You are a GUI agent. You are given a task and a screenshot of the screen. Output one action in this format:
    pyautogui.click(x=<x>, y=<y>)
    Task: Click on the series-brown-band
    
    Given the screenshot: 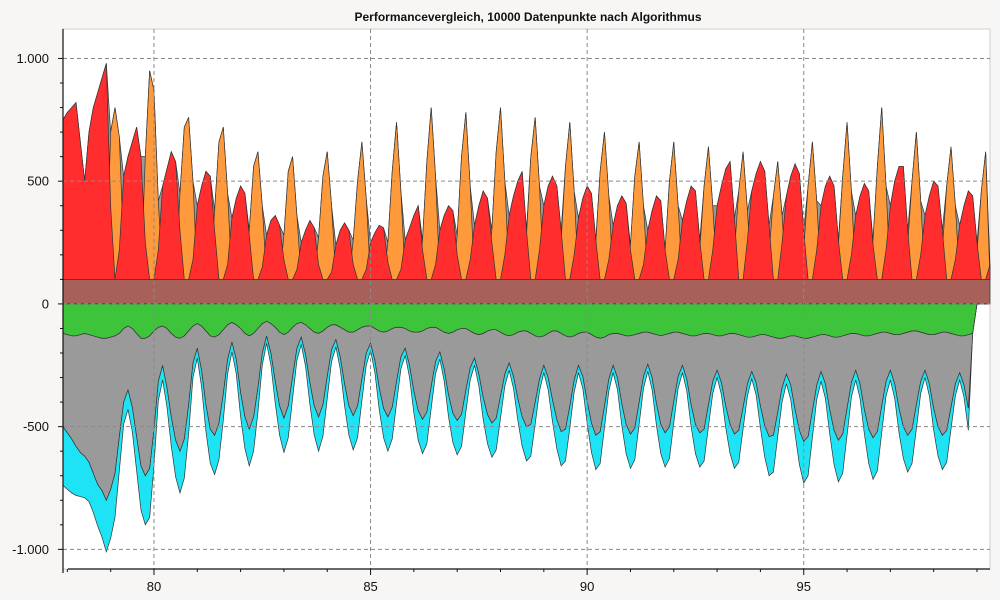 What is the action you would take?
    pyautogui.click(x=526, y=292)
    